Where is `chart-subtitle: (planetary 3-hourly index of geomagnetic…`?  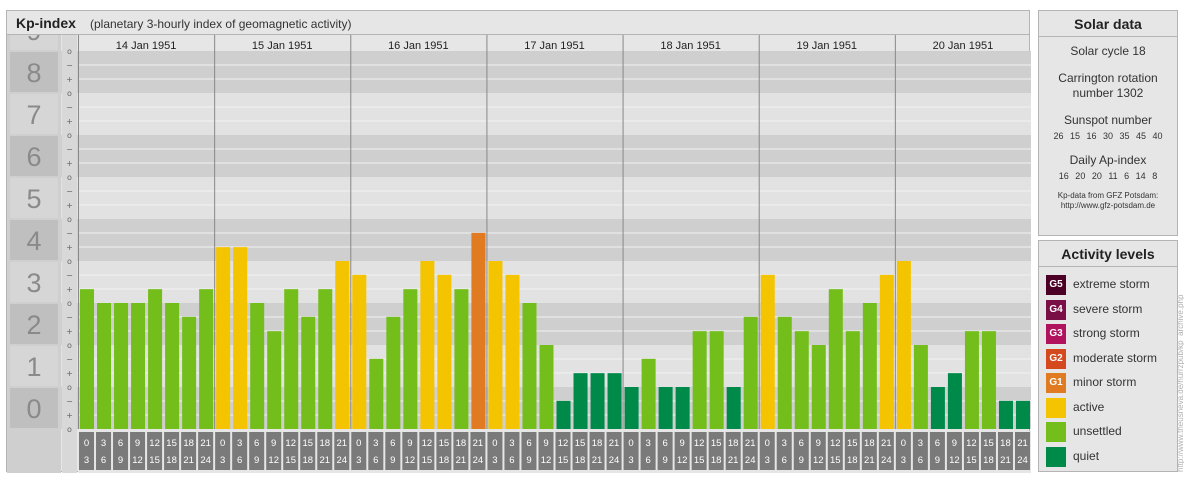 chart-subtitle: (planetary 3-hourly index of geomagnetic… is located at coordinates (221, 24).